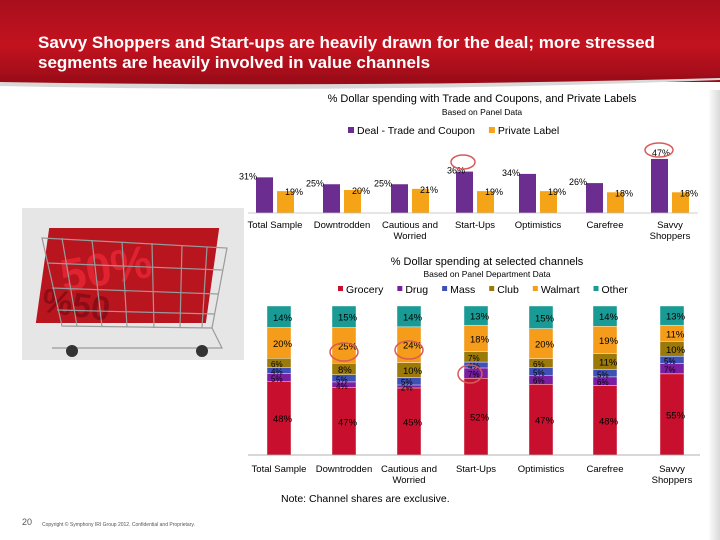 The height and width of the screenshot is (540, 720). What do you see at coordinates (277, 372) in the screenshot?
I see `chart2-label-total-sample-mass: 4%` at bounding box center [277, 372].